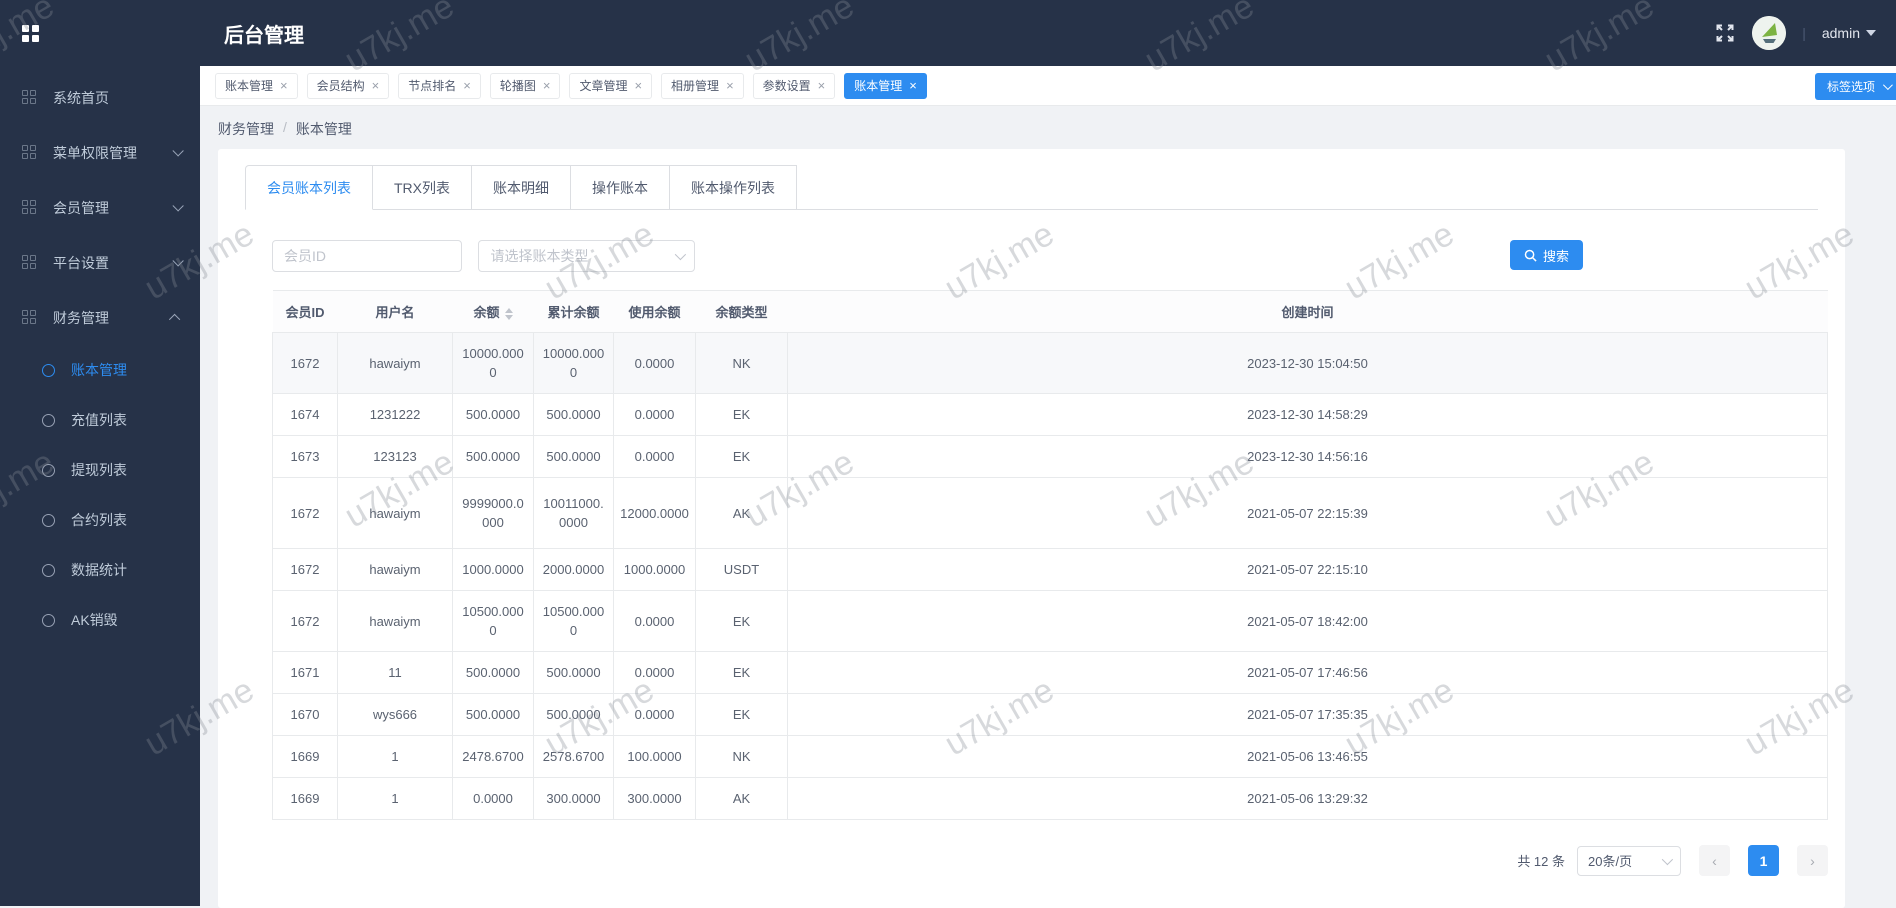 The height and width of the screenshot is (908, 1896). I want to click on table-cell: 2478.6700, so click(493, 756).